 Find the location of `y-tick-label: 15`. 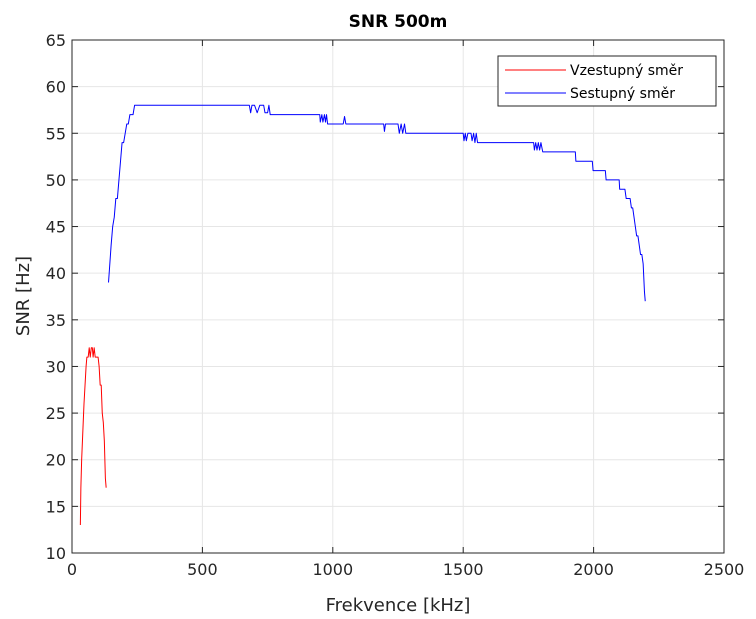

y-tick-label: 15 is located at coordinates (56, 506).